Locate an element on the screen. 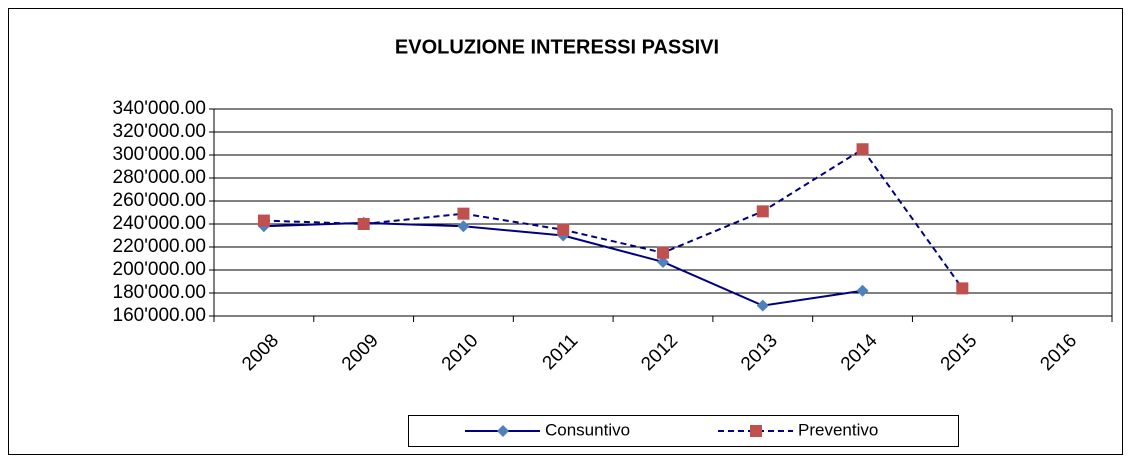 The width and height of the screenshot is (1131, 456). y-tick-label: 160'000.00 is located at coordinates (159, 315).